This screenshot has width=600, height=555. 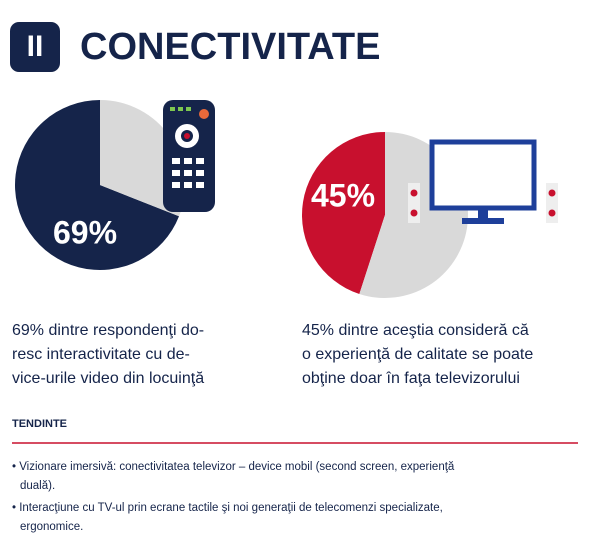 What do you see at coordinates (415, 330) in the screenshot?
I see `caption-line: 45% dintre aceştia consideră că` at bounding box center [415, 330].